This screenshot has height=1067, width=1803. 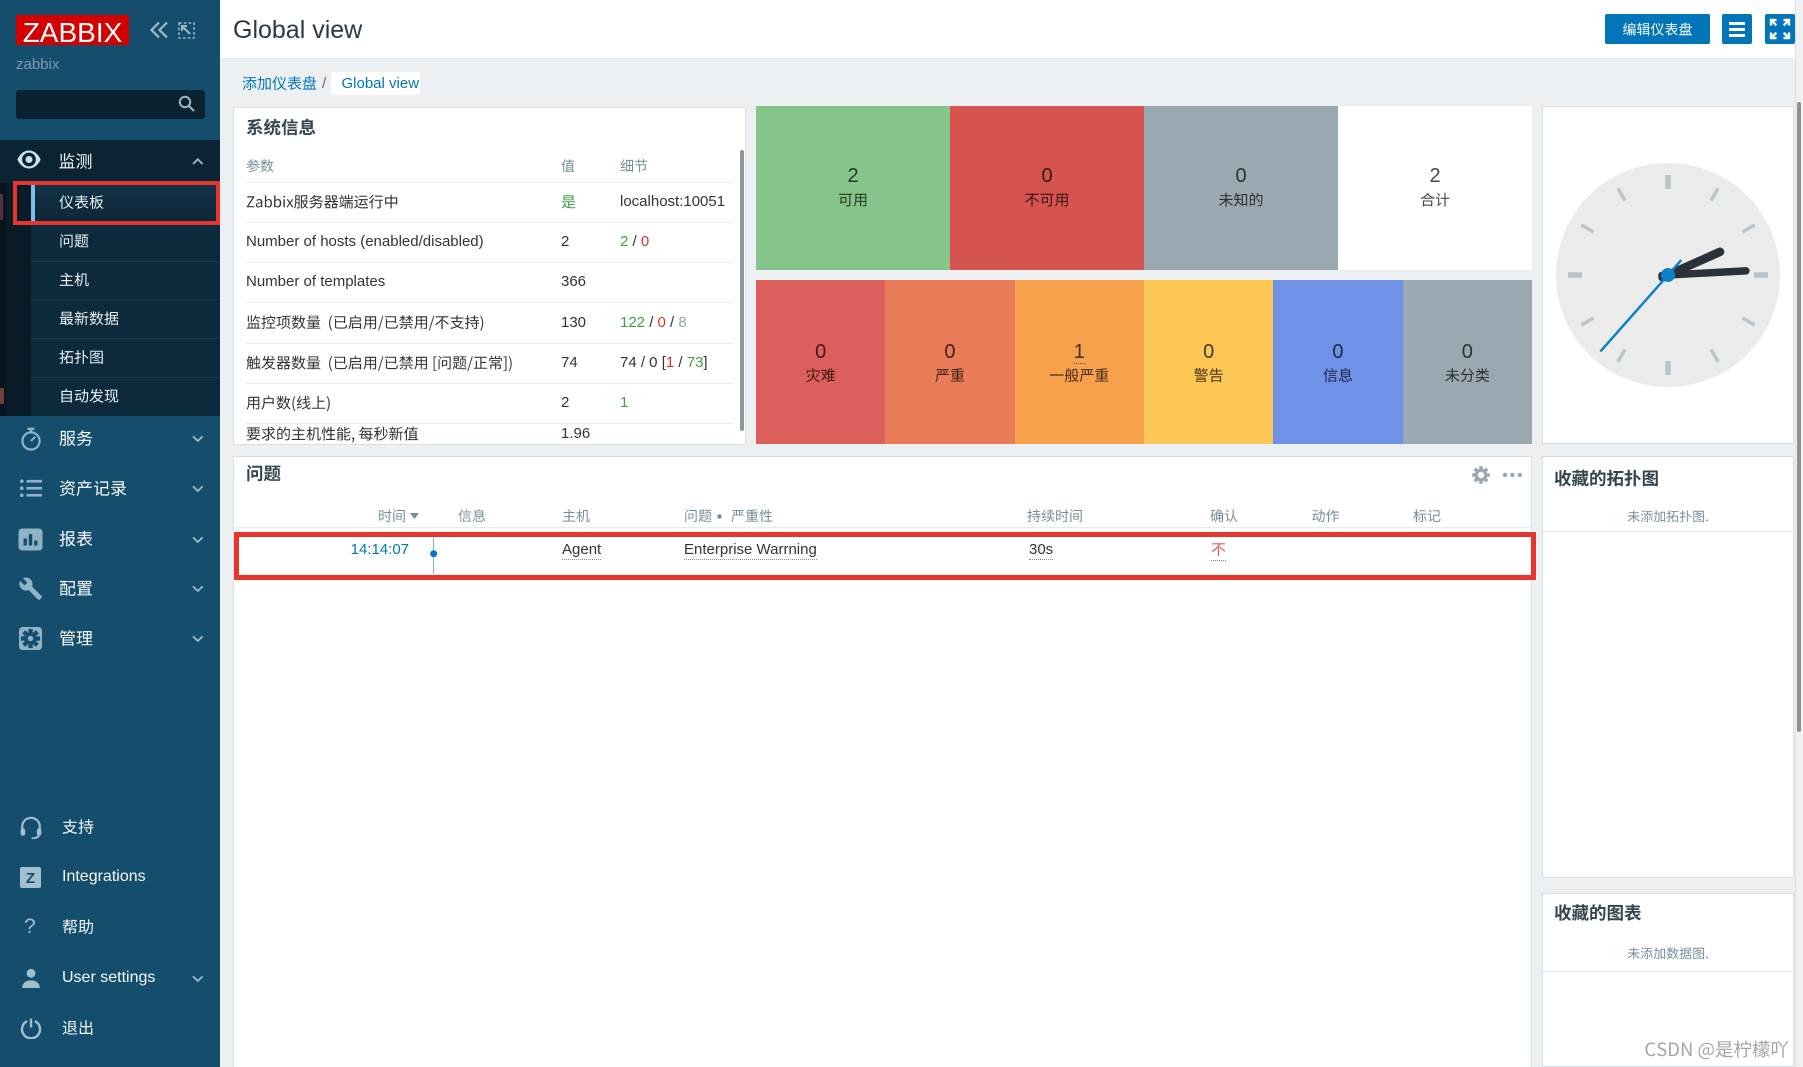 I want to click on svg-text: Z, so click(x=30, y=878).